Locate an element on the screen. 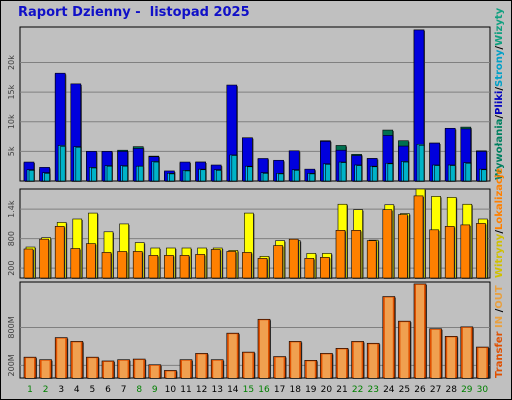 Image resolution: width=512 pixels, height=400 pixels. axis-legend: Witryny/Lokalizacje is located at coordinates (499, 223).